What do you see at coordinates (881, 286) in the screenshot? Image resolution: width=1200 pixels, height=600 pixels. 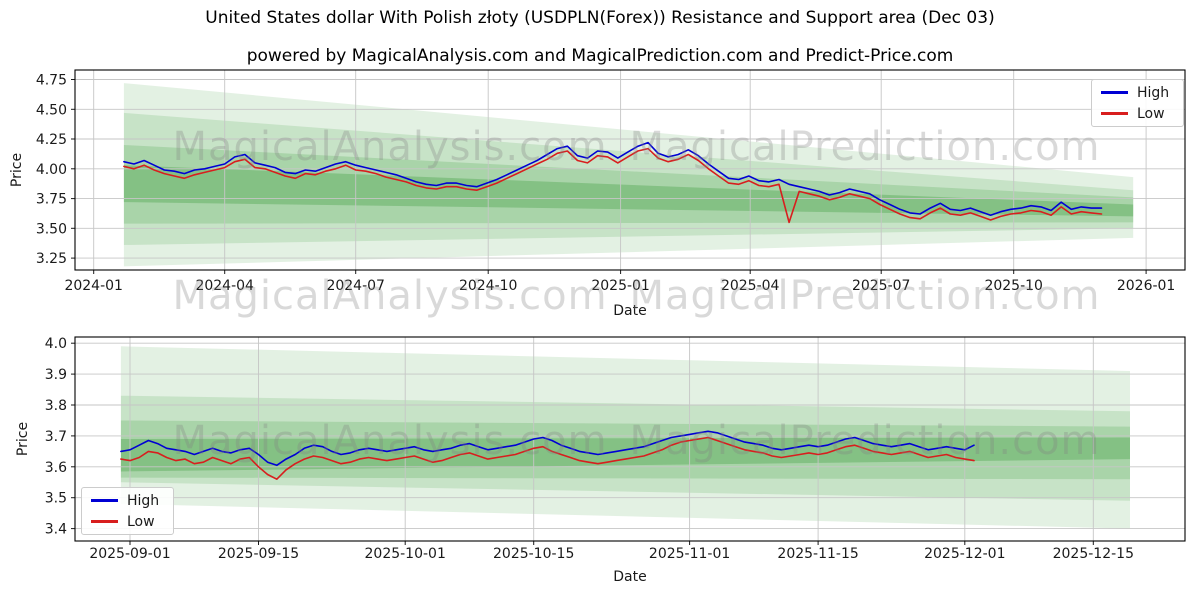 I see `x-tick-label: 2025-07` at bounding box center [881, 286].